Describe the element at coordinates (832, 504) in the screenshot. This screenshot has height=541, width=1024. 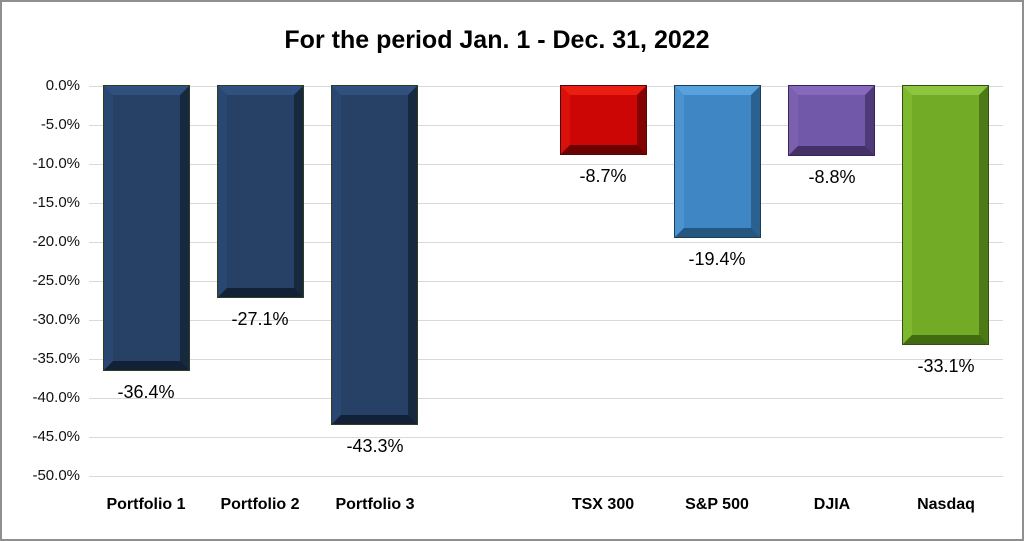
I see `x-axis-label-djia: DJIA` at that location.